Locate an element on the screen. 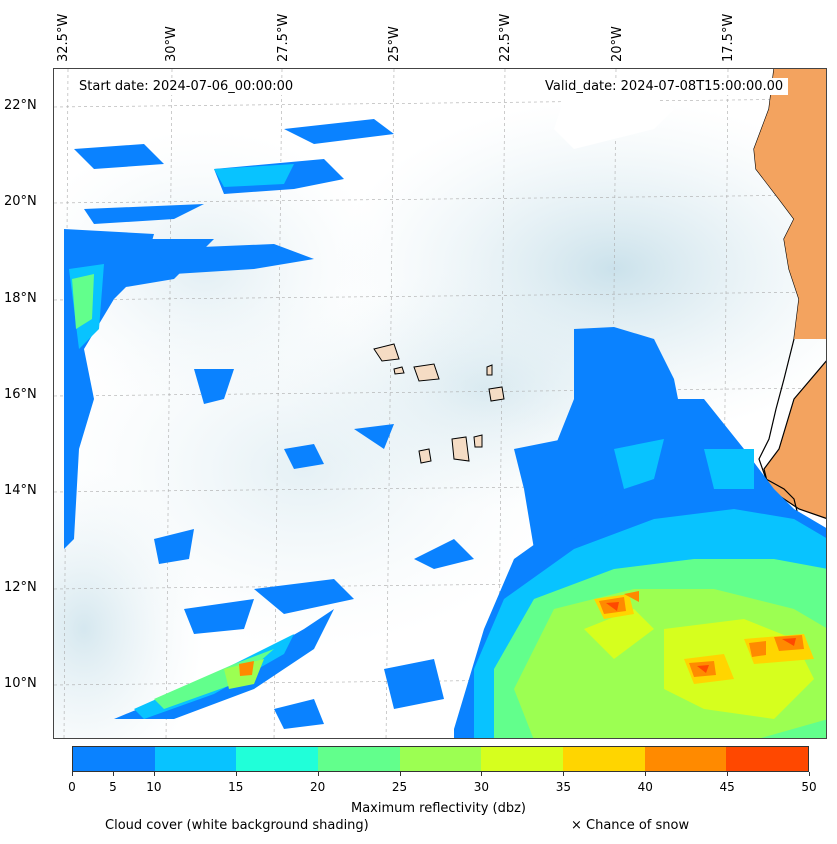  cloud-cover-note: Cloud cover (white background shading) is located at coordinates (237, 825).